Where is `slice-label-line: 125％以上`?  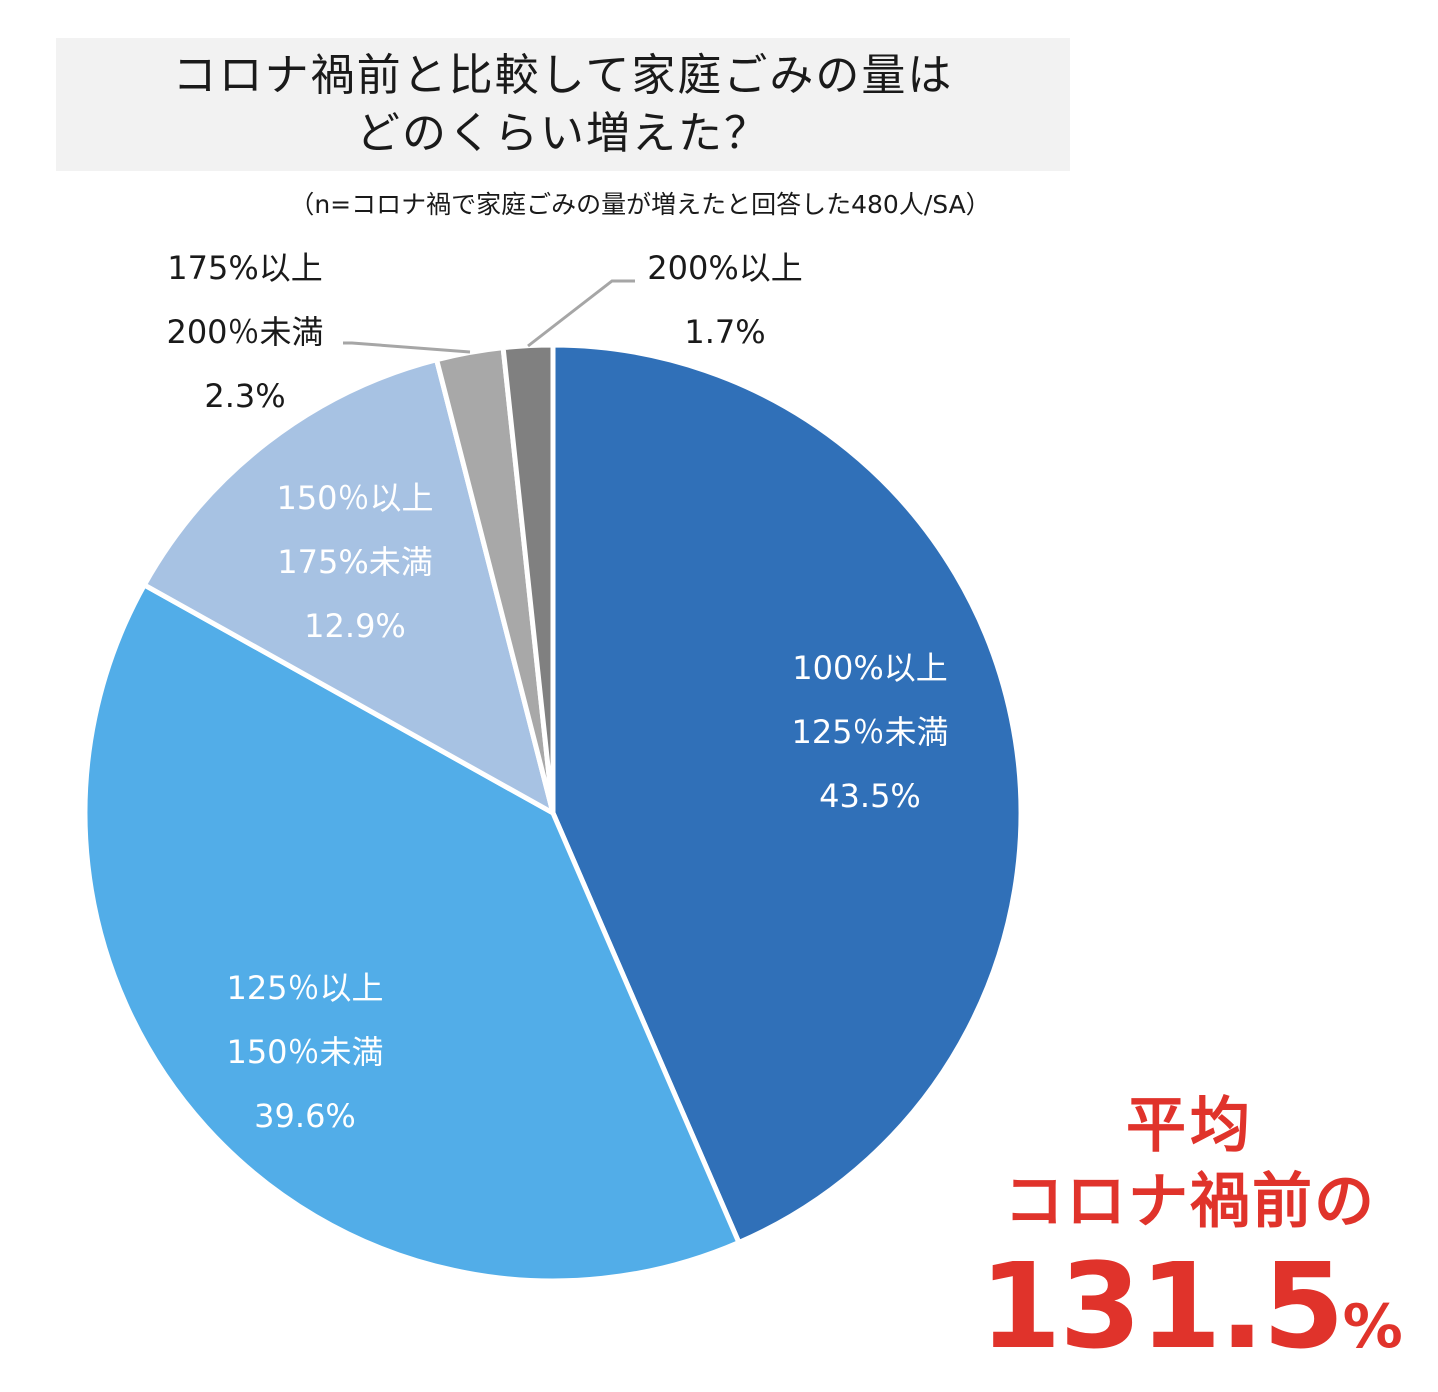
slice-label-line: 125％以上 is located at coordinates (305, 988).